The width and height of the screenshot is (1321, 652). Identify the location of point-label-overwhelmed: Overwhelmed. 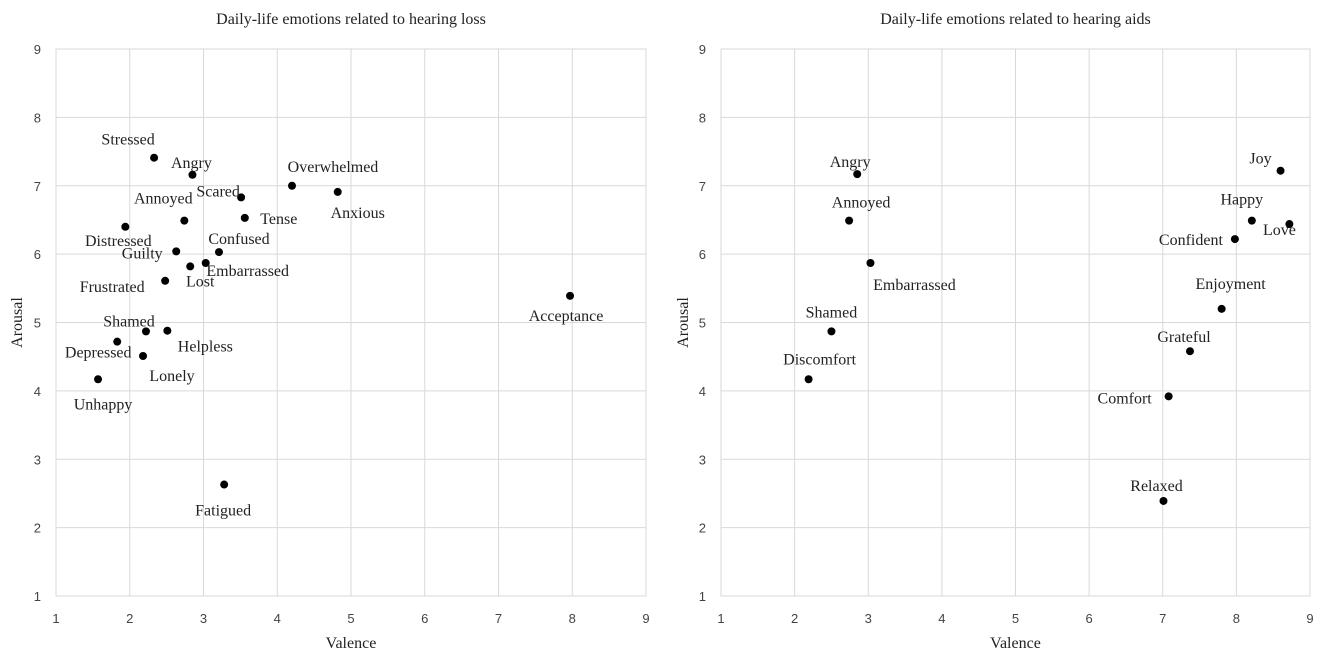
(333, 167).